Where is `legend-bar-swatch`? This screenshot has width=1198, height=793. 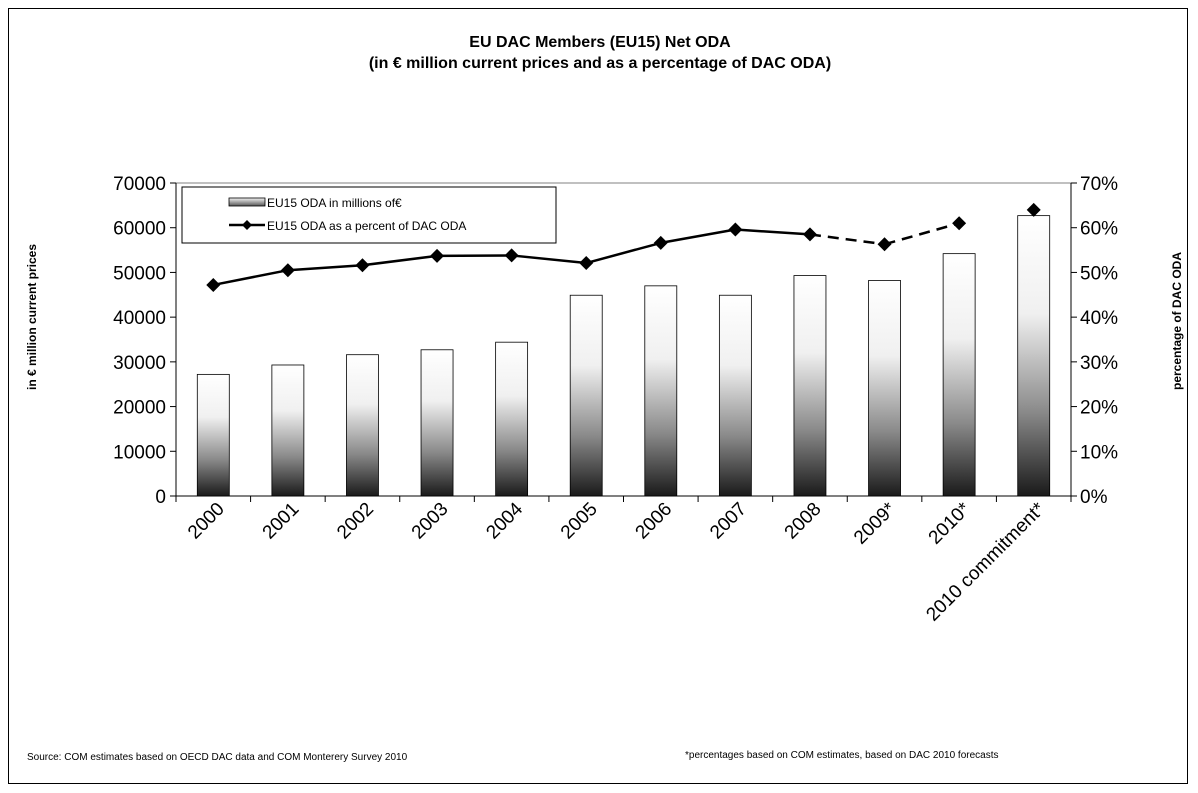 legend-bar-swatch is located at coordinates (247, 202).